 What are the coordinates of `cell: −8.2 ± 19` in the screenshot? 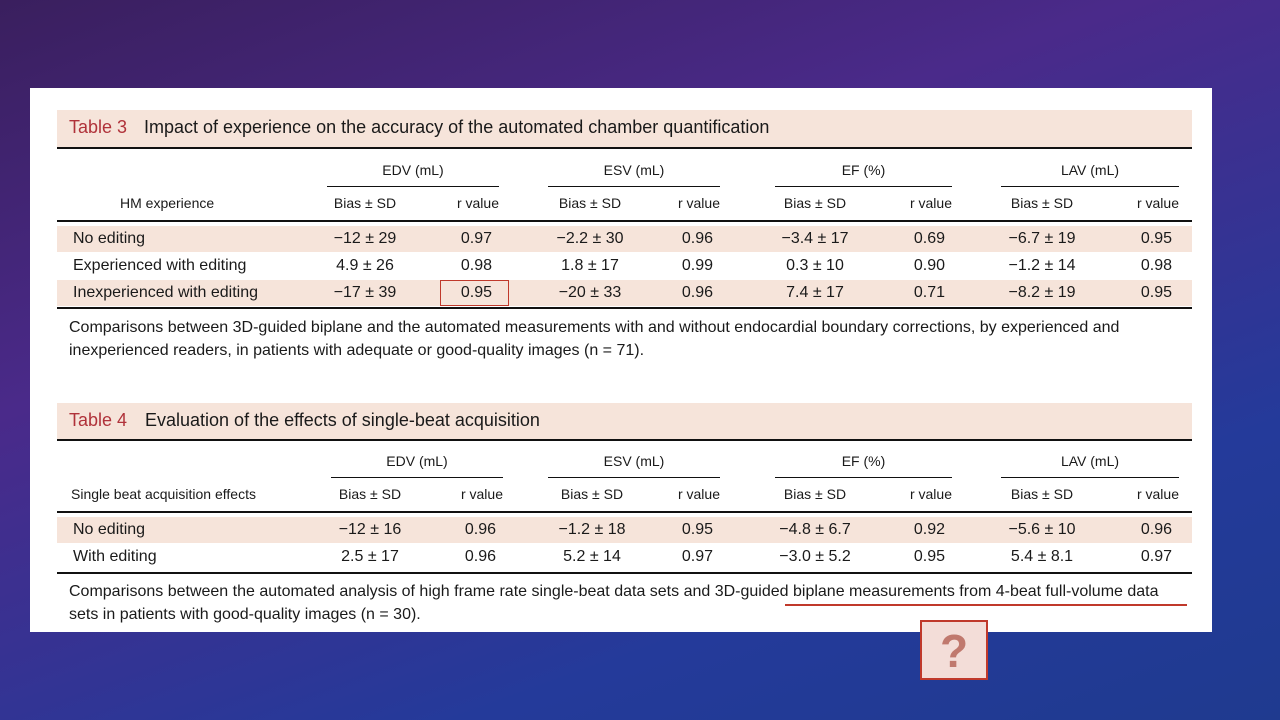 It's located at (1042, 292).